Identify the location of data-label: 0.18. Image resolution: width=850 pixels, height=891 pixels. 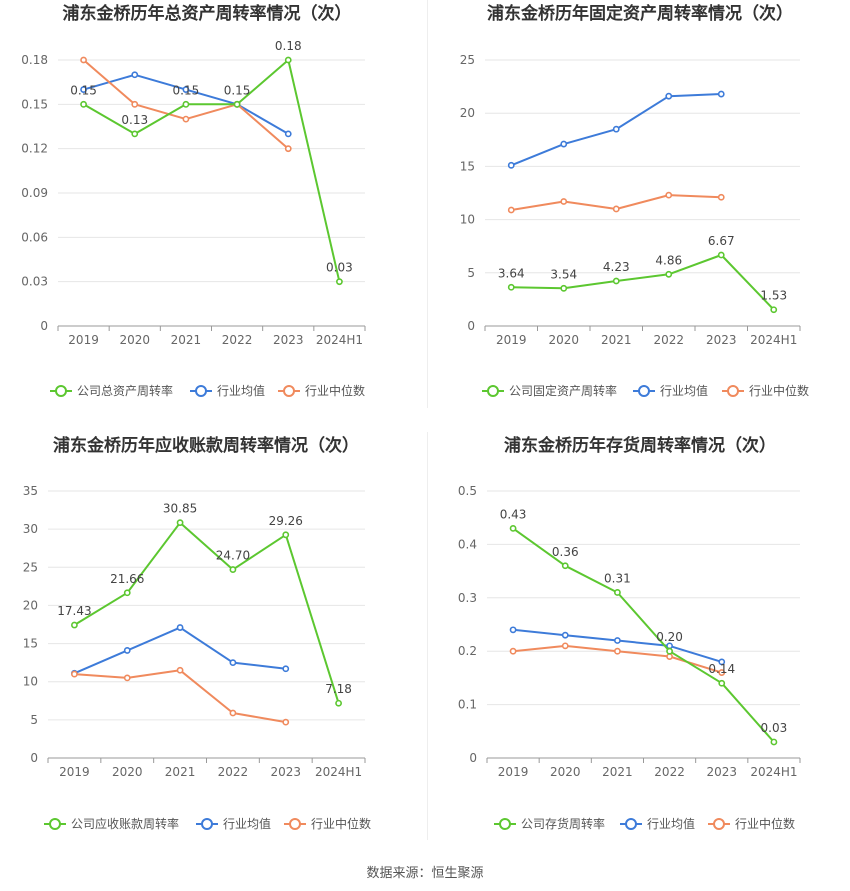
(288, 46).